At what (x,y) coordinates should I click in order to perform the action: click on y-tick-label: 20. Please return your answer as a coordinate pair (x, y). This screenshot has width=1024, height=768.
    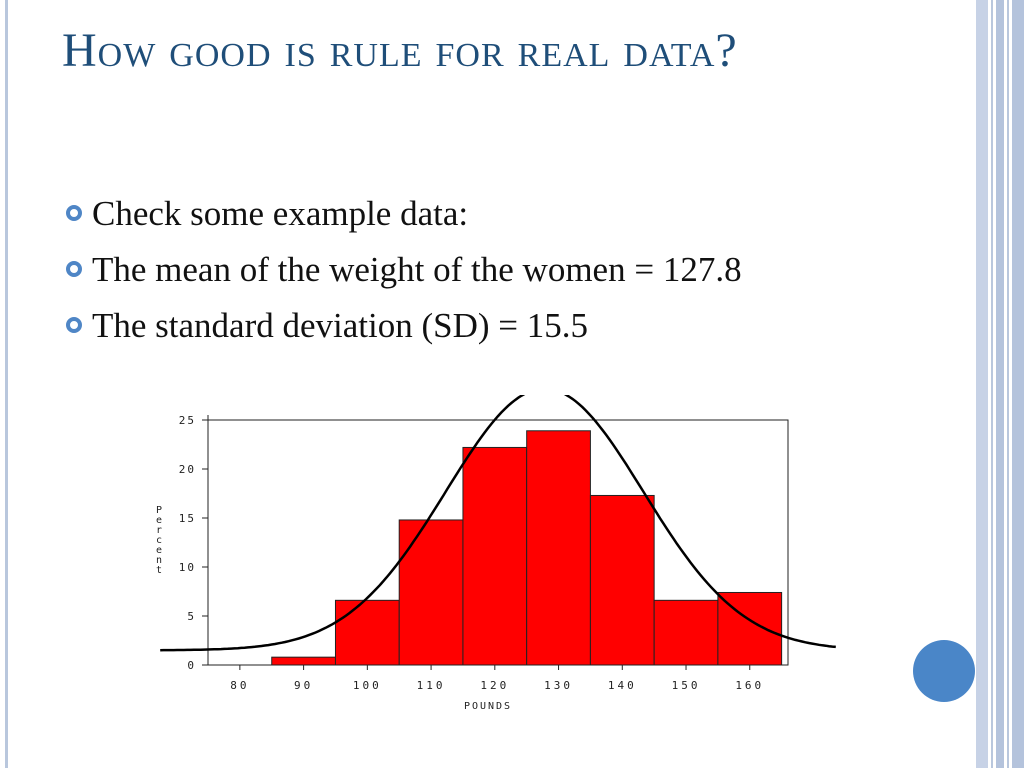
    Looking at the image, I should click on (187, 469).